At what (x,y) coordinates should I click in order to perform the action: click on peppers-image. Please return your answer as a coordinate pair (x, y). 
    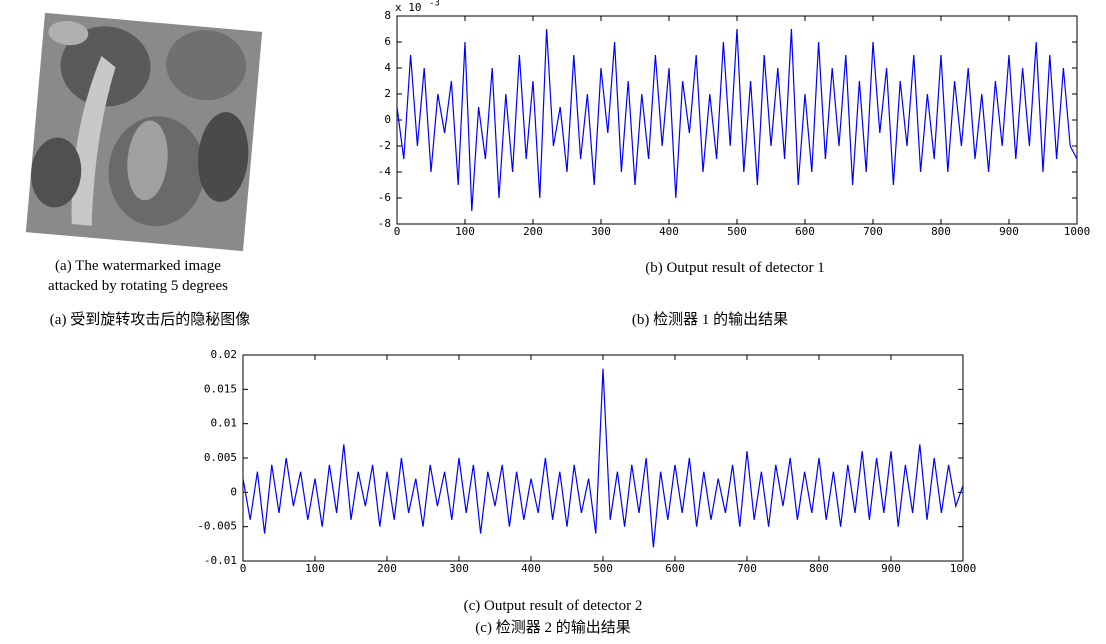
    Looking at the image, I should click on (144, 132).